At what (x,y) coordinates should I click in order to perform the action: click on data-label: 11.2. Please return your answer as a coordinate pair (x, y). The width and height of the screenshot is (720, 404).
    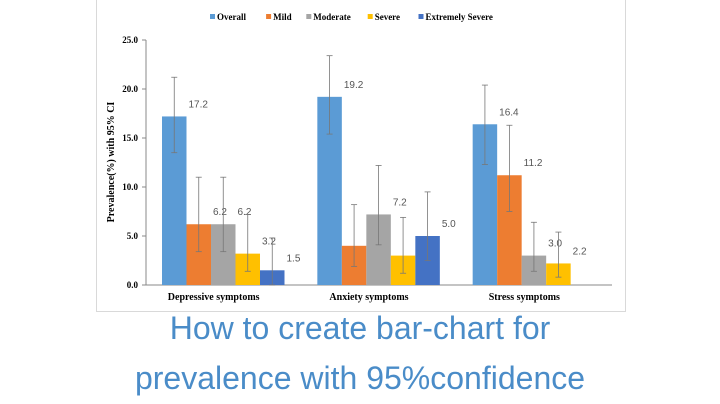
    Looking at the image, I should click on (533, 163).